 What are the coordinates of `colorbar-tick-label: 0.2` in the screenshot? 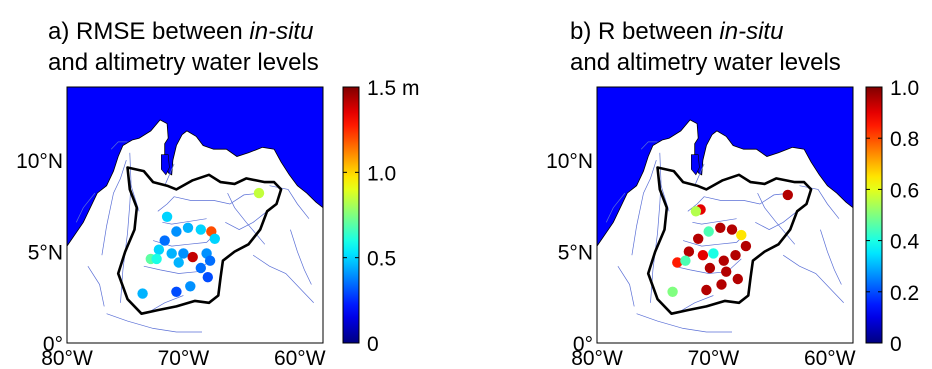 It's located at (904, 293).